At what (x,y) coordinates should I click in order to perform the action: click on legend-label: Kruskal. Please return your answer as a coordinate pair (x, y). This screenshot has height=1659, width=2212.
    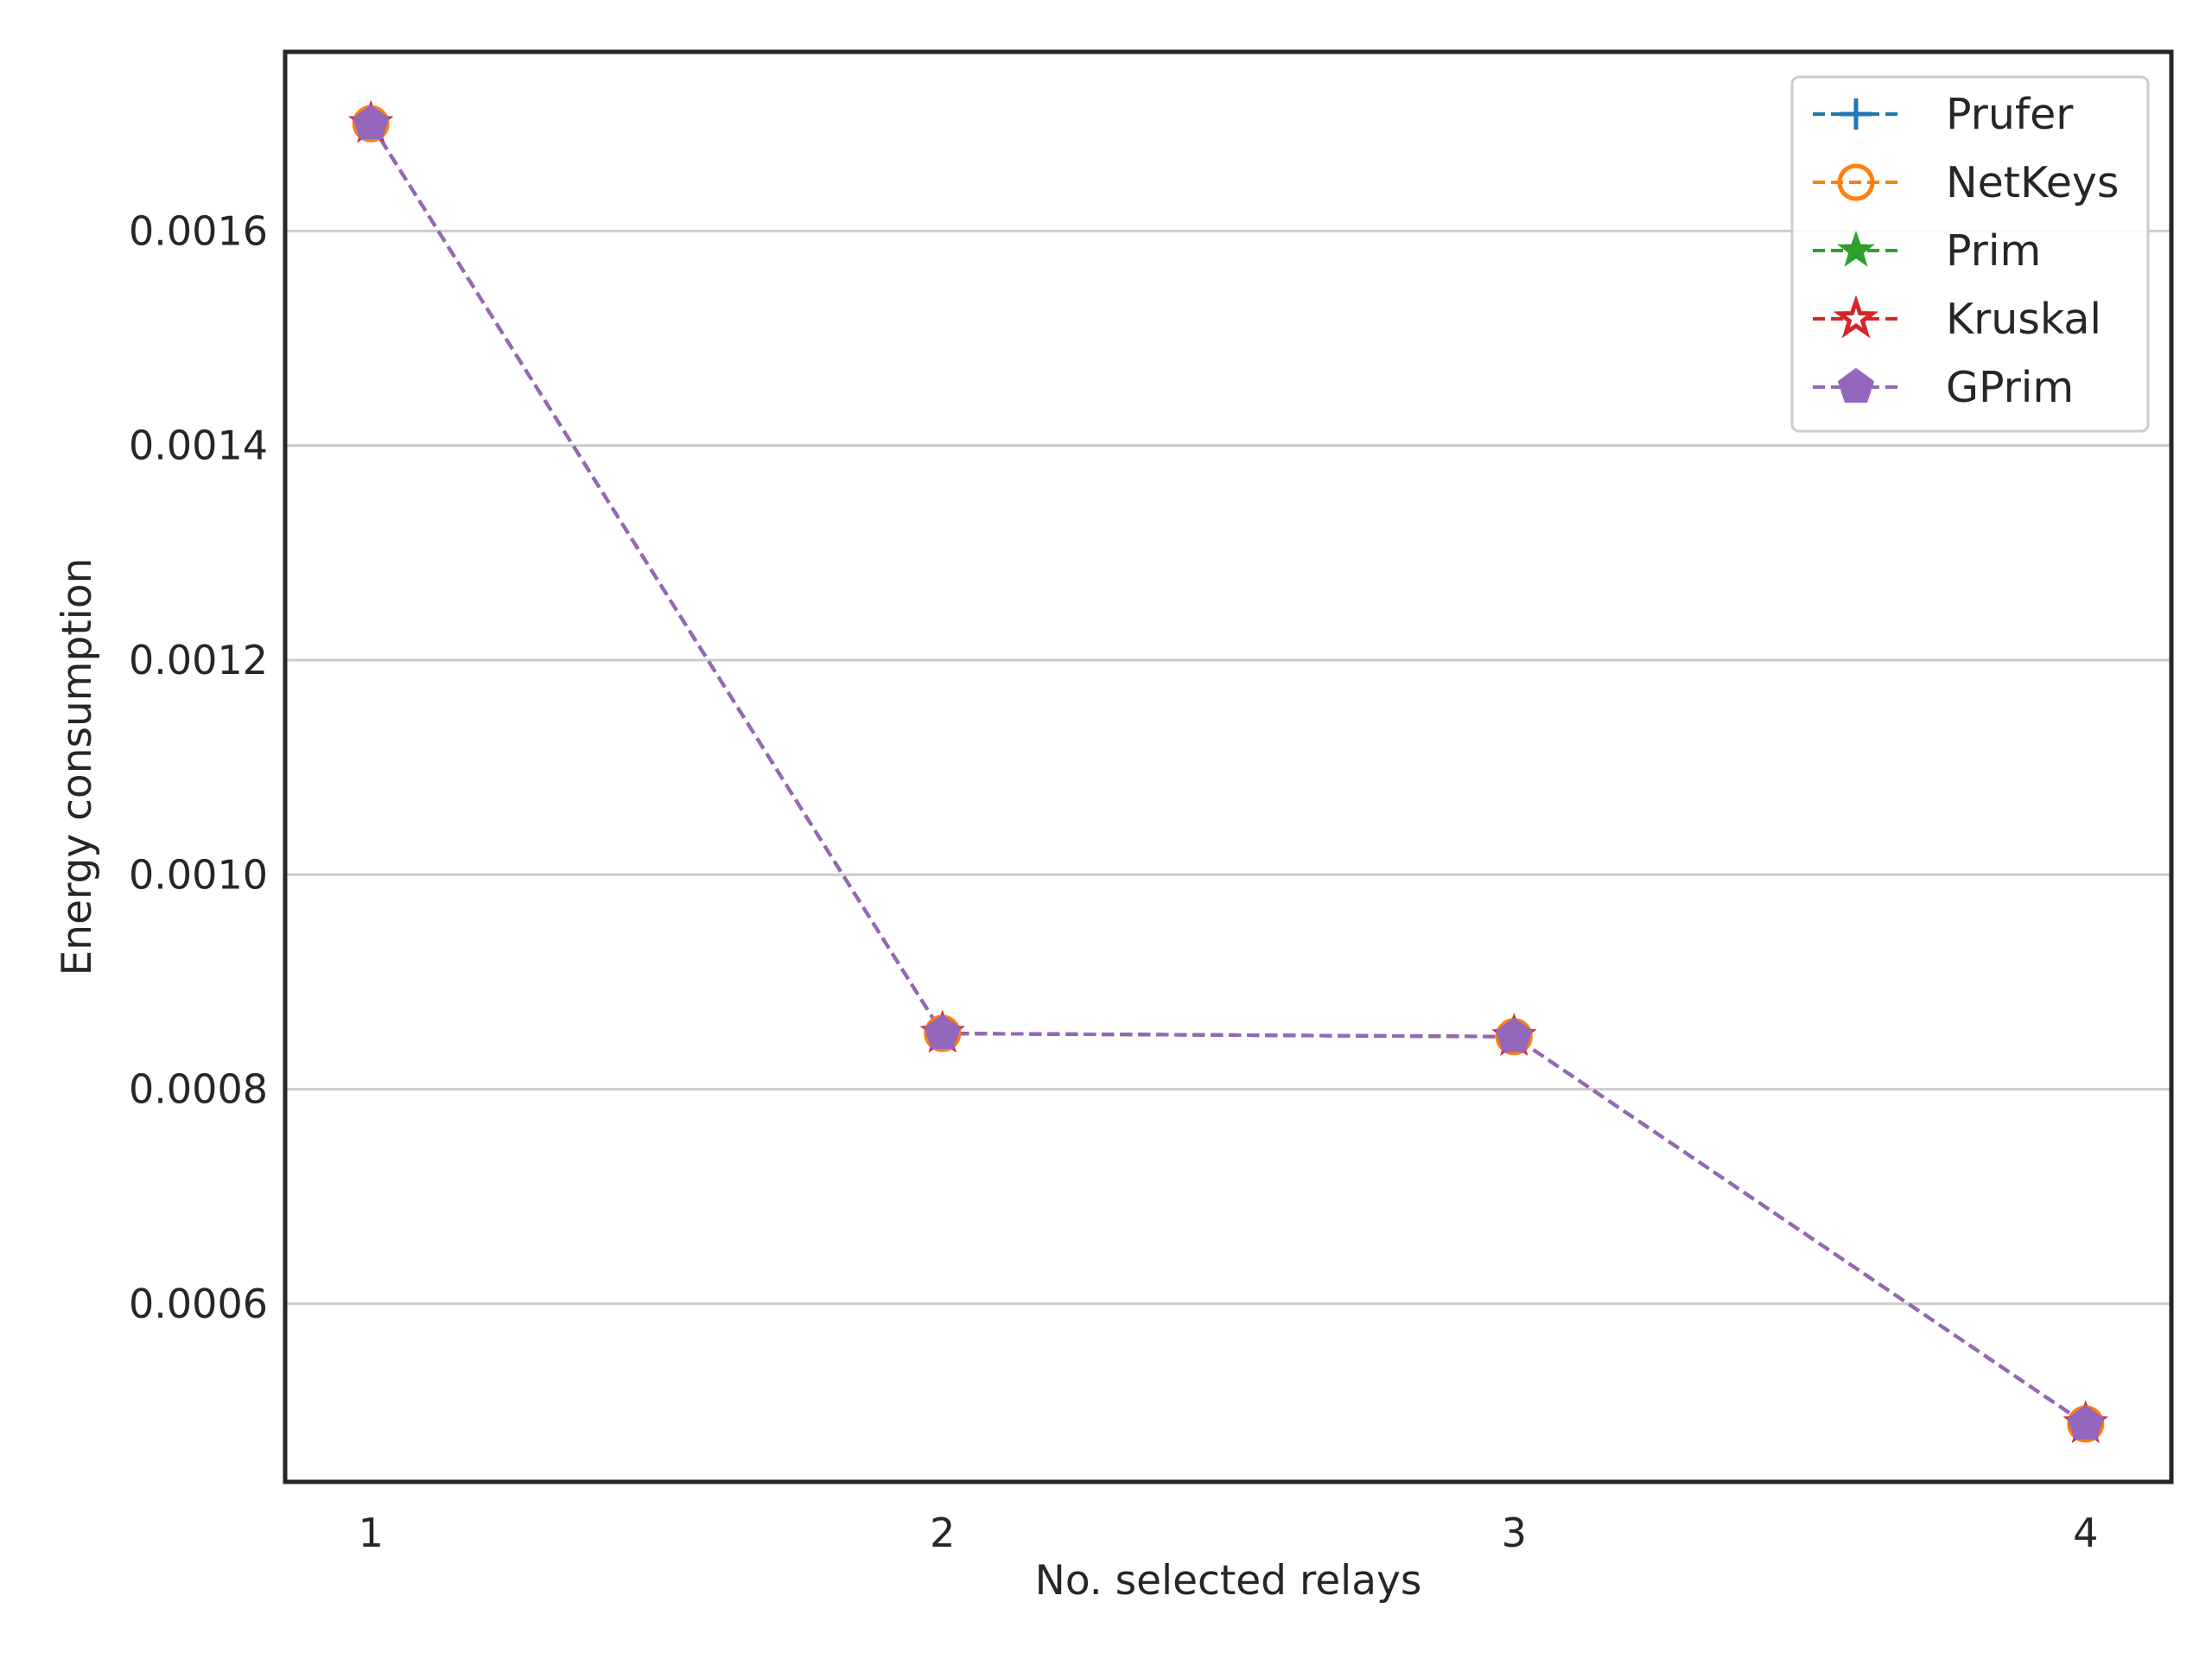
    Looking at the image, I should click on (2024, 319).